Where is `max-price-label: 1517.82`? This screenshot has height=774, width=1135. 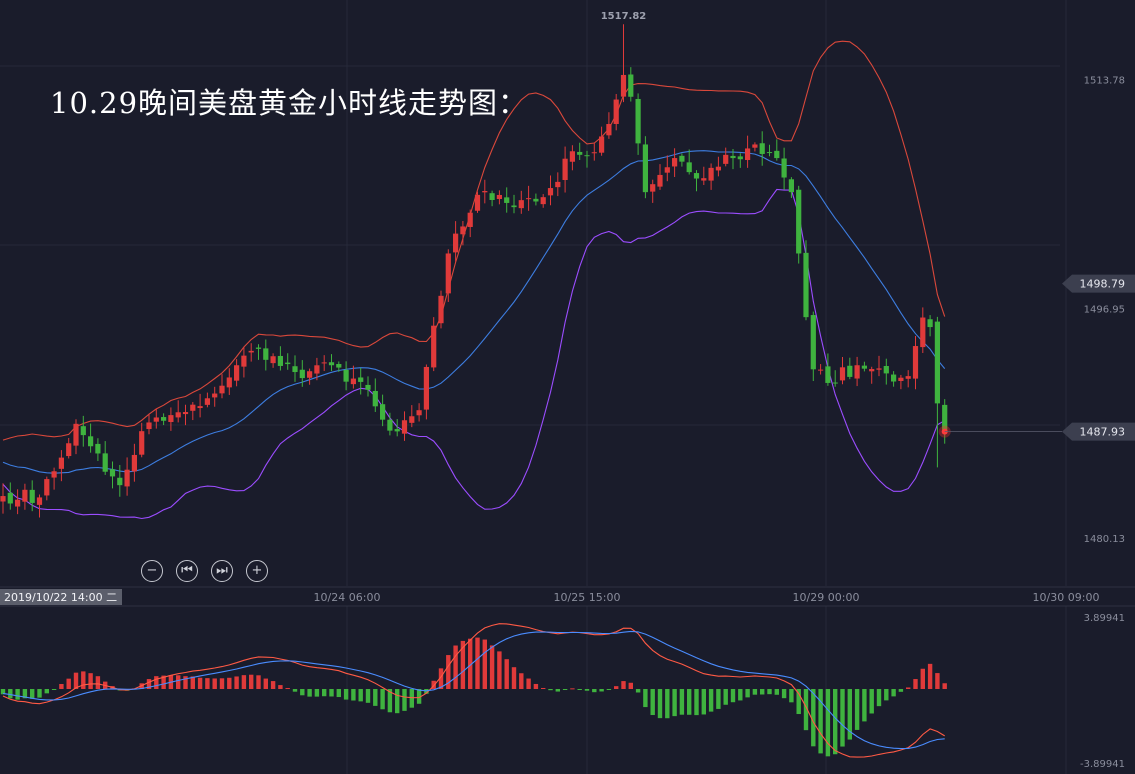
max-price-label: 1517.82 is located at coordinates (624, 16).